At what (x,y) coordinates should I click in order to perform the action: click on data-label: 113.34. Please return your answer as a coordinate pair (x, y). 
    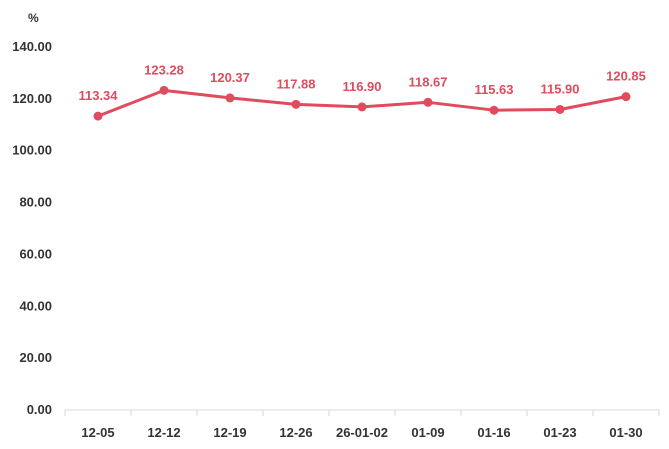
    Looking at the image, I should click on (98, 95).